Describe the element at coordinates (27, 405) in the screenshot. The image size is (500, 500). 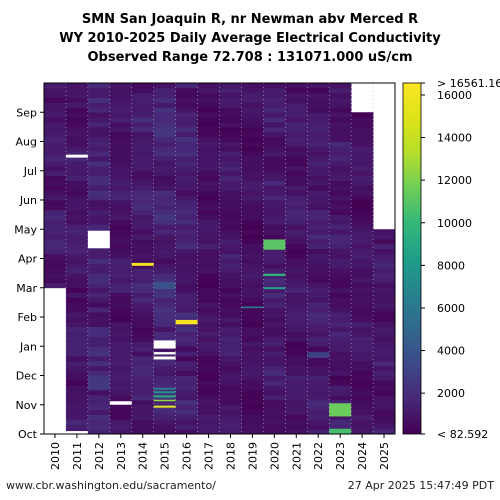
I see `y-tick-label: Nov` at that location.